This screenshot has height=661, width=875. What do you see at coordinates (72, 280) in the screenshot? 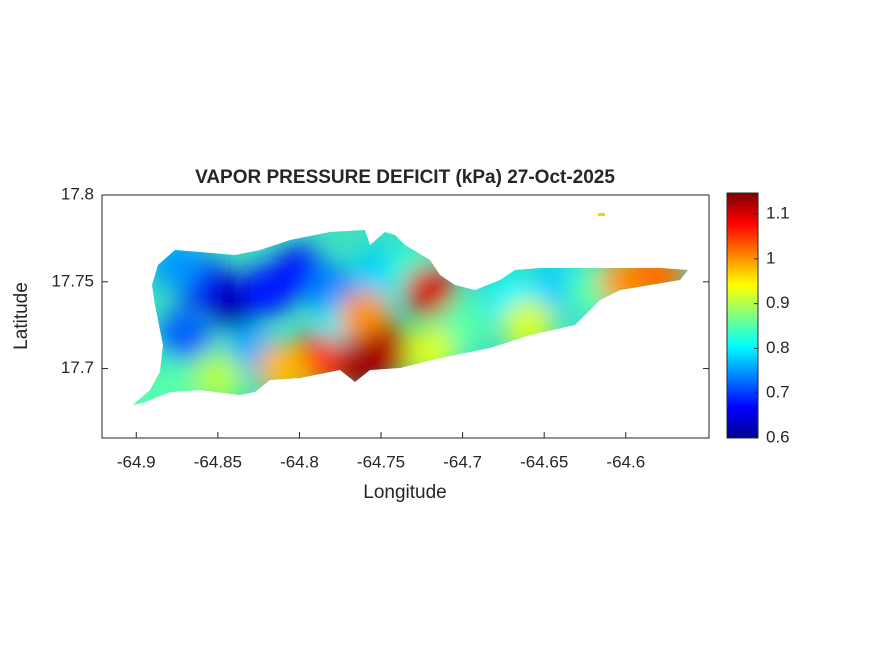
I see `y-tick-label: 17.75` at bounding box center [72, 280].